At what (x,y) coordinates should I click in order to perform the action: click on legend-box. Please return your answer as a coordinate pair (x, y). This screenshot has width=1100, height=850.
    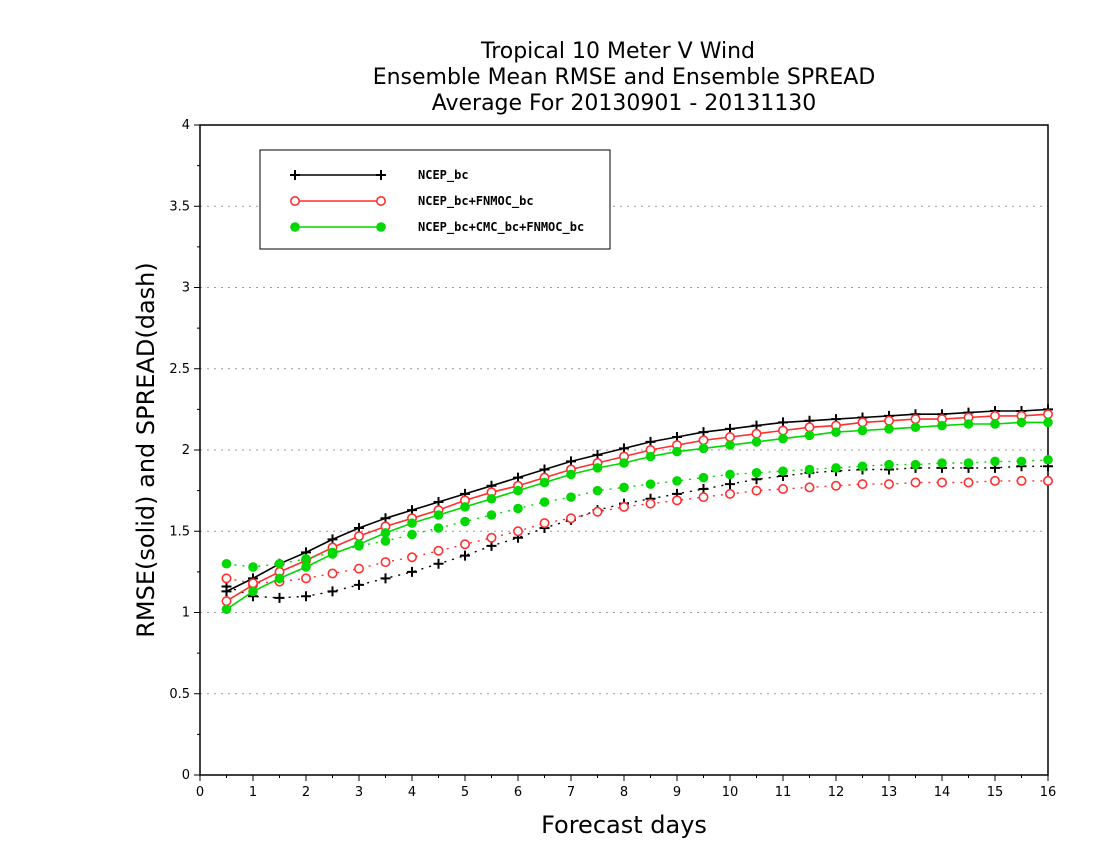
    Looking at the image, I should click on (435, 199).